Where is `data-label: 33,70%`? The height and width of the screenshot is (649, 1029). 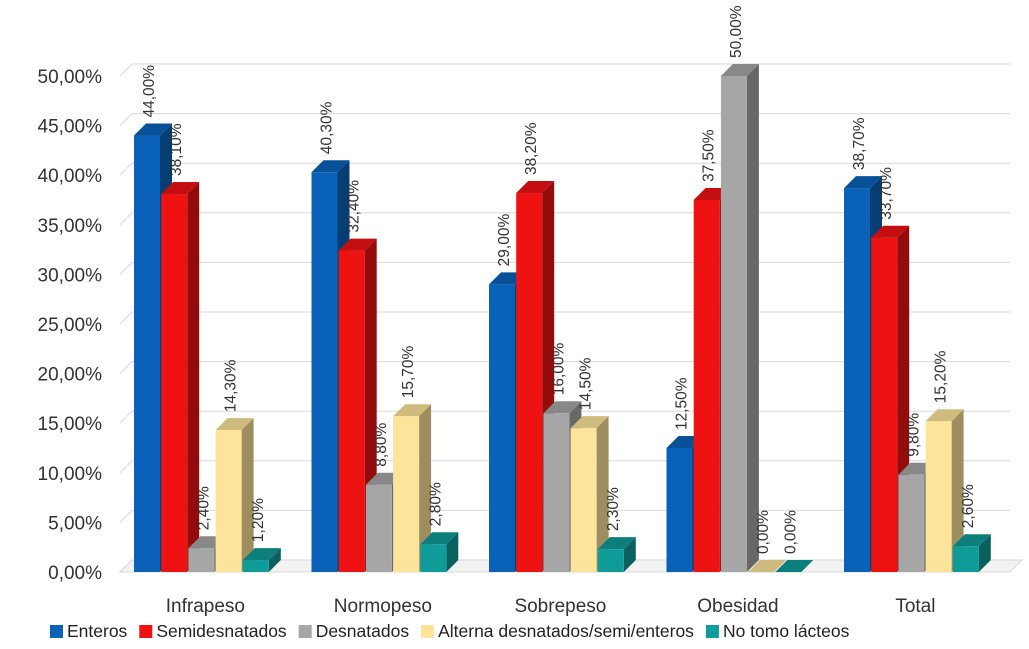
data-label: 33,70% is located at coordinates (886, 193).